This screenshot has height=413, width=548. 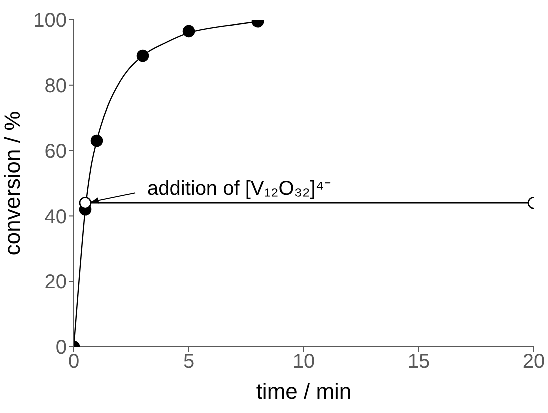 I want to click on y-tick-label: 60, so click(x=55, y=151).